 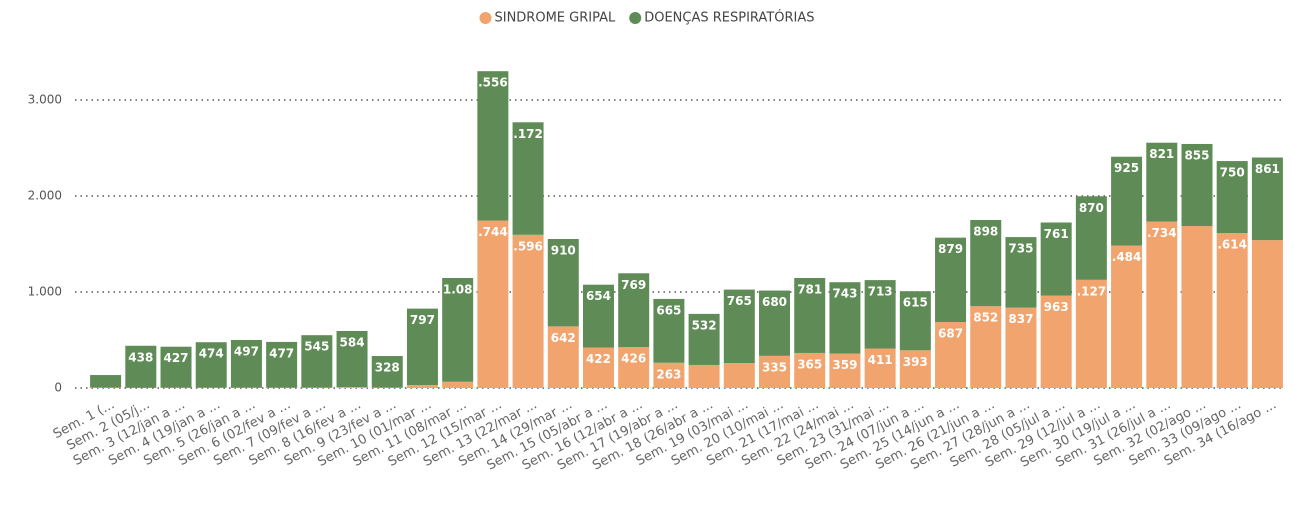 I want to click on value-label: 654, so click(x=598, y=296).